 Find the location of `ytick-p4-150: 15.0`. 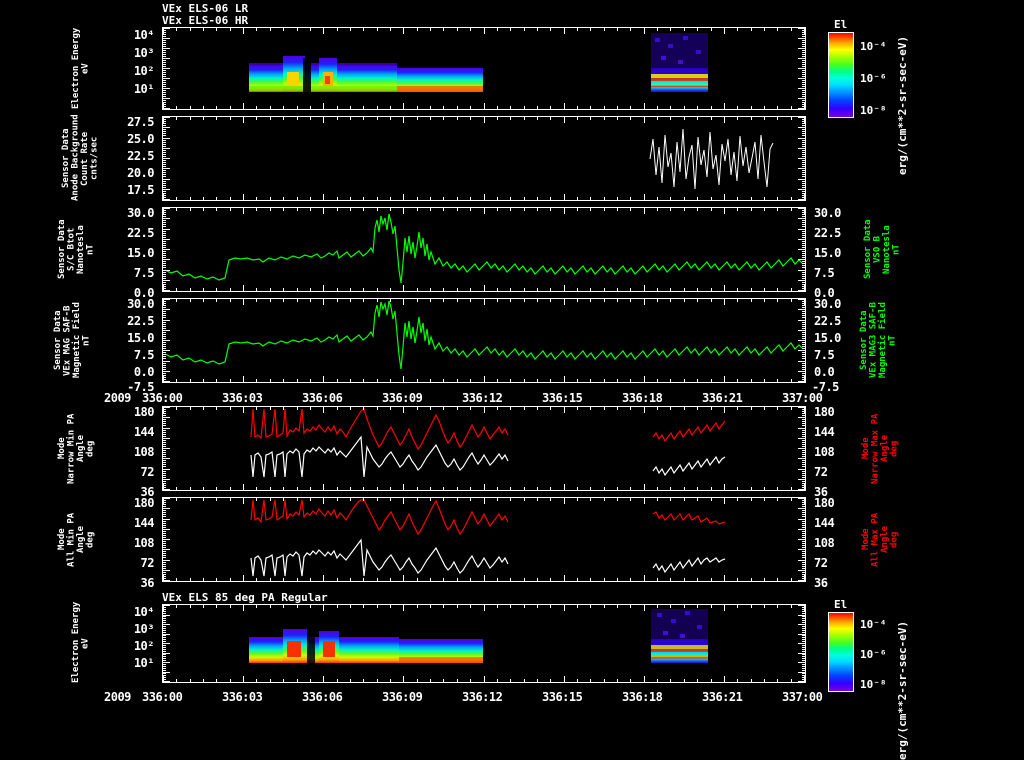

ytick-p4-150: 15.0 is located at coordinates (140, 338).